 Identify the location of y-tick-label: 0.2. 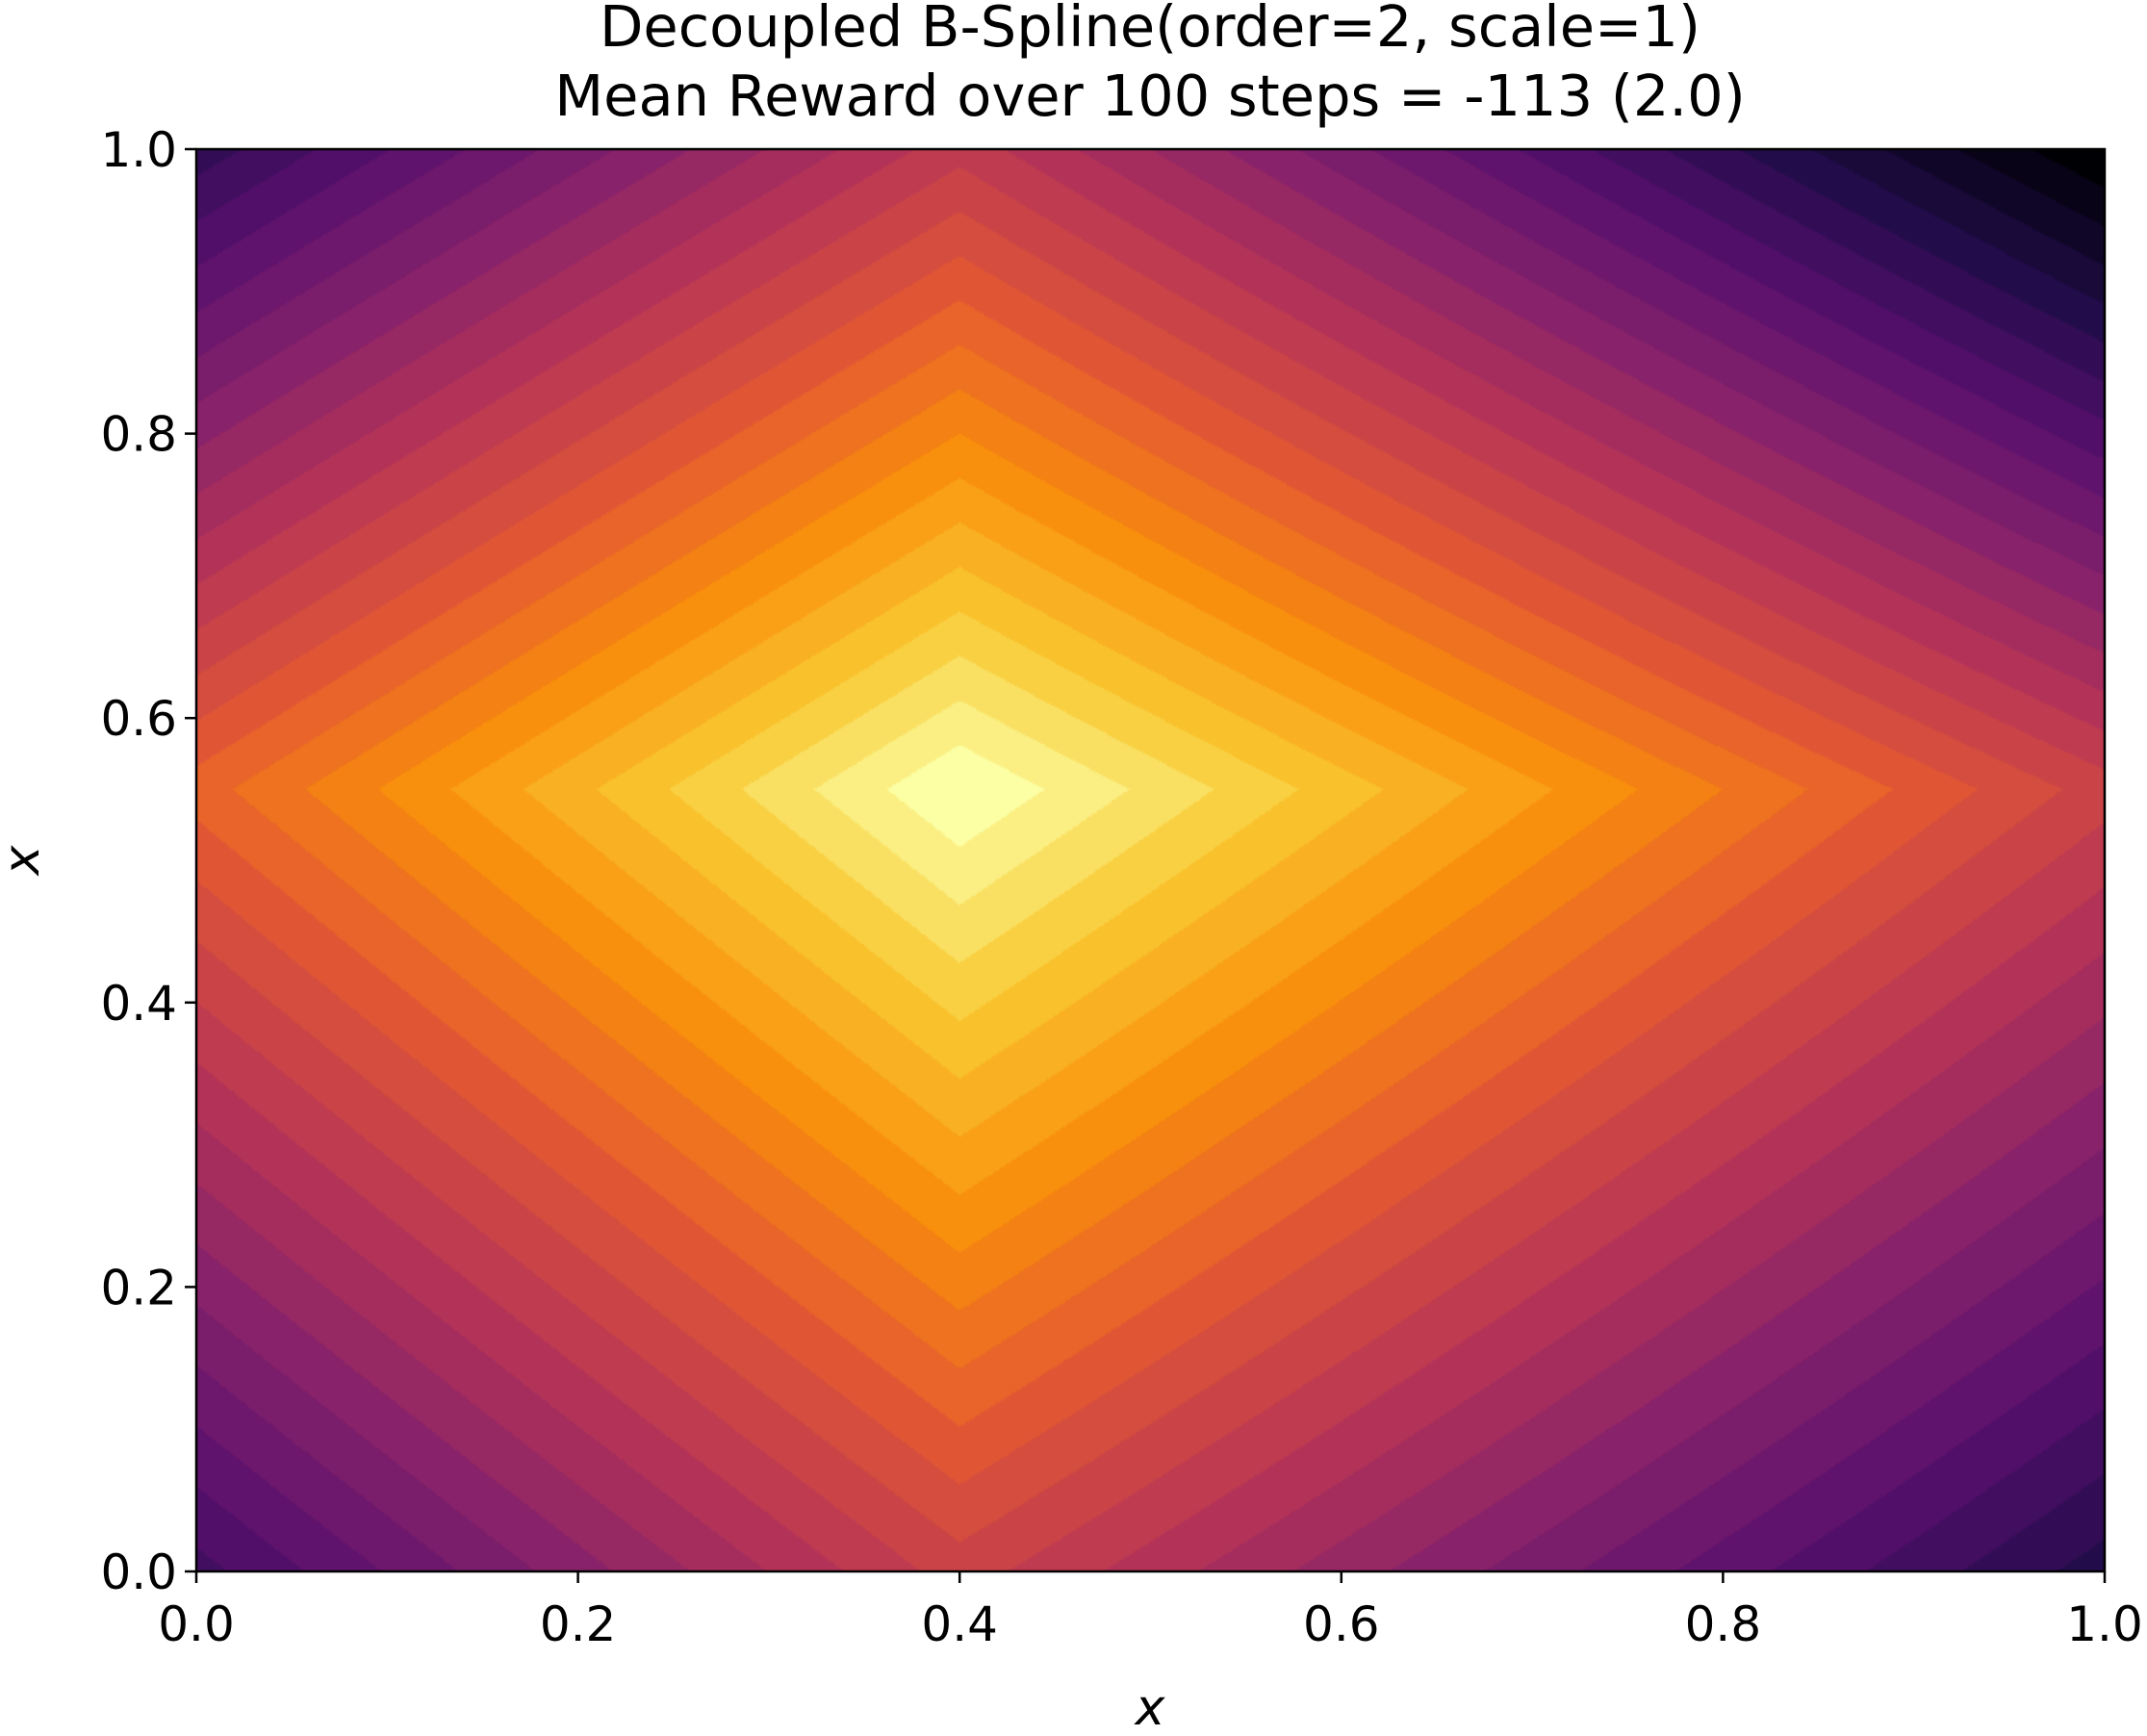
(138, 1287).